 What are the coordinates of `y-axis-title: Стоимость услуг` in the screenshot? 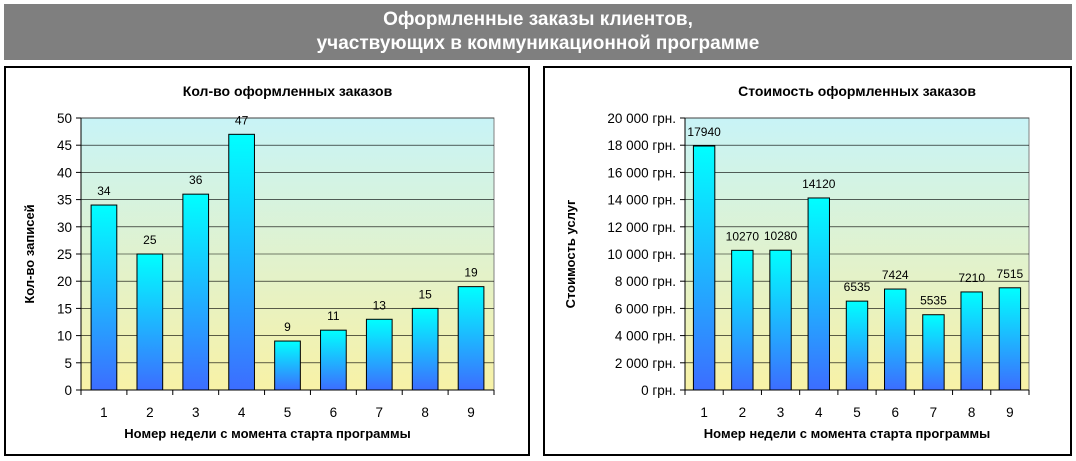 It's located at (570, 253).